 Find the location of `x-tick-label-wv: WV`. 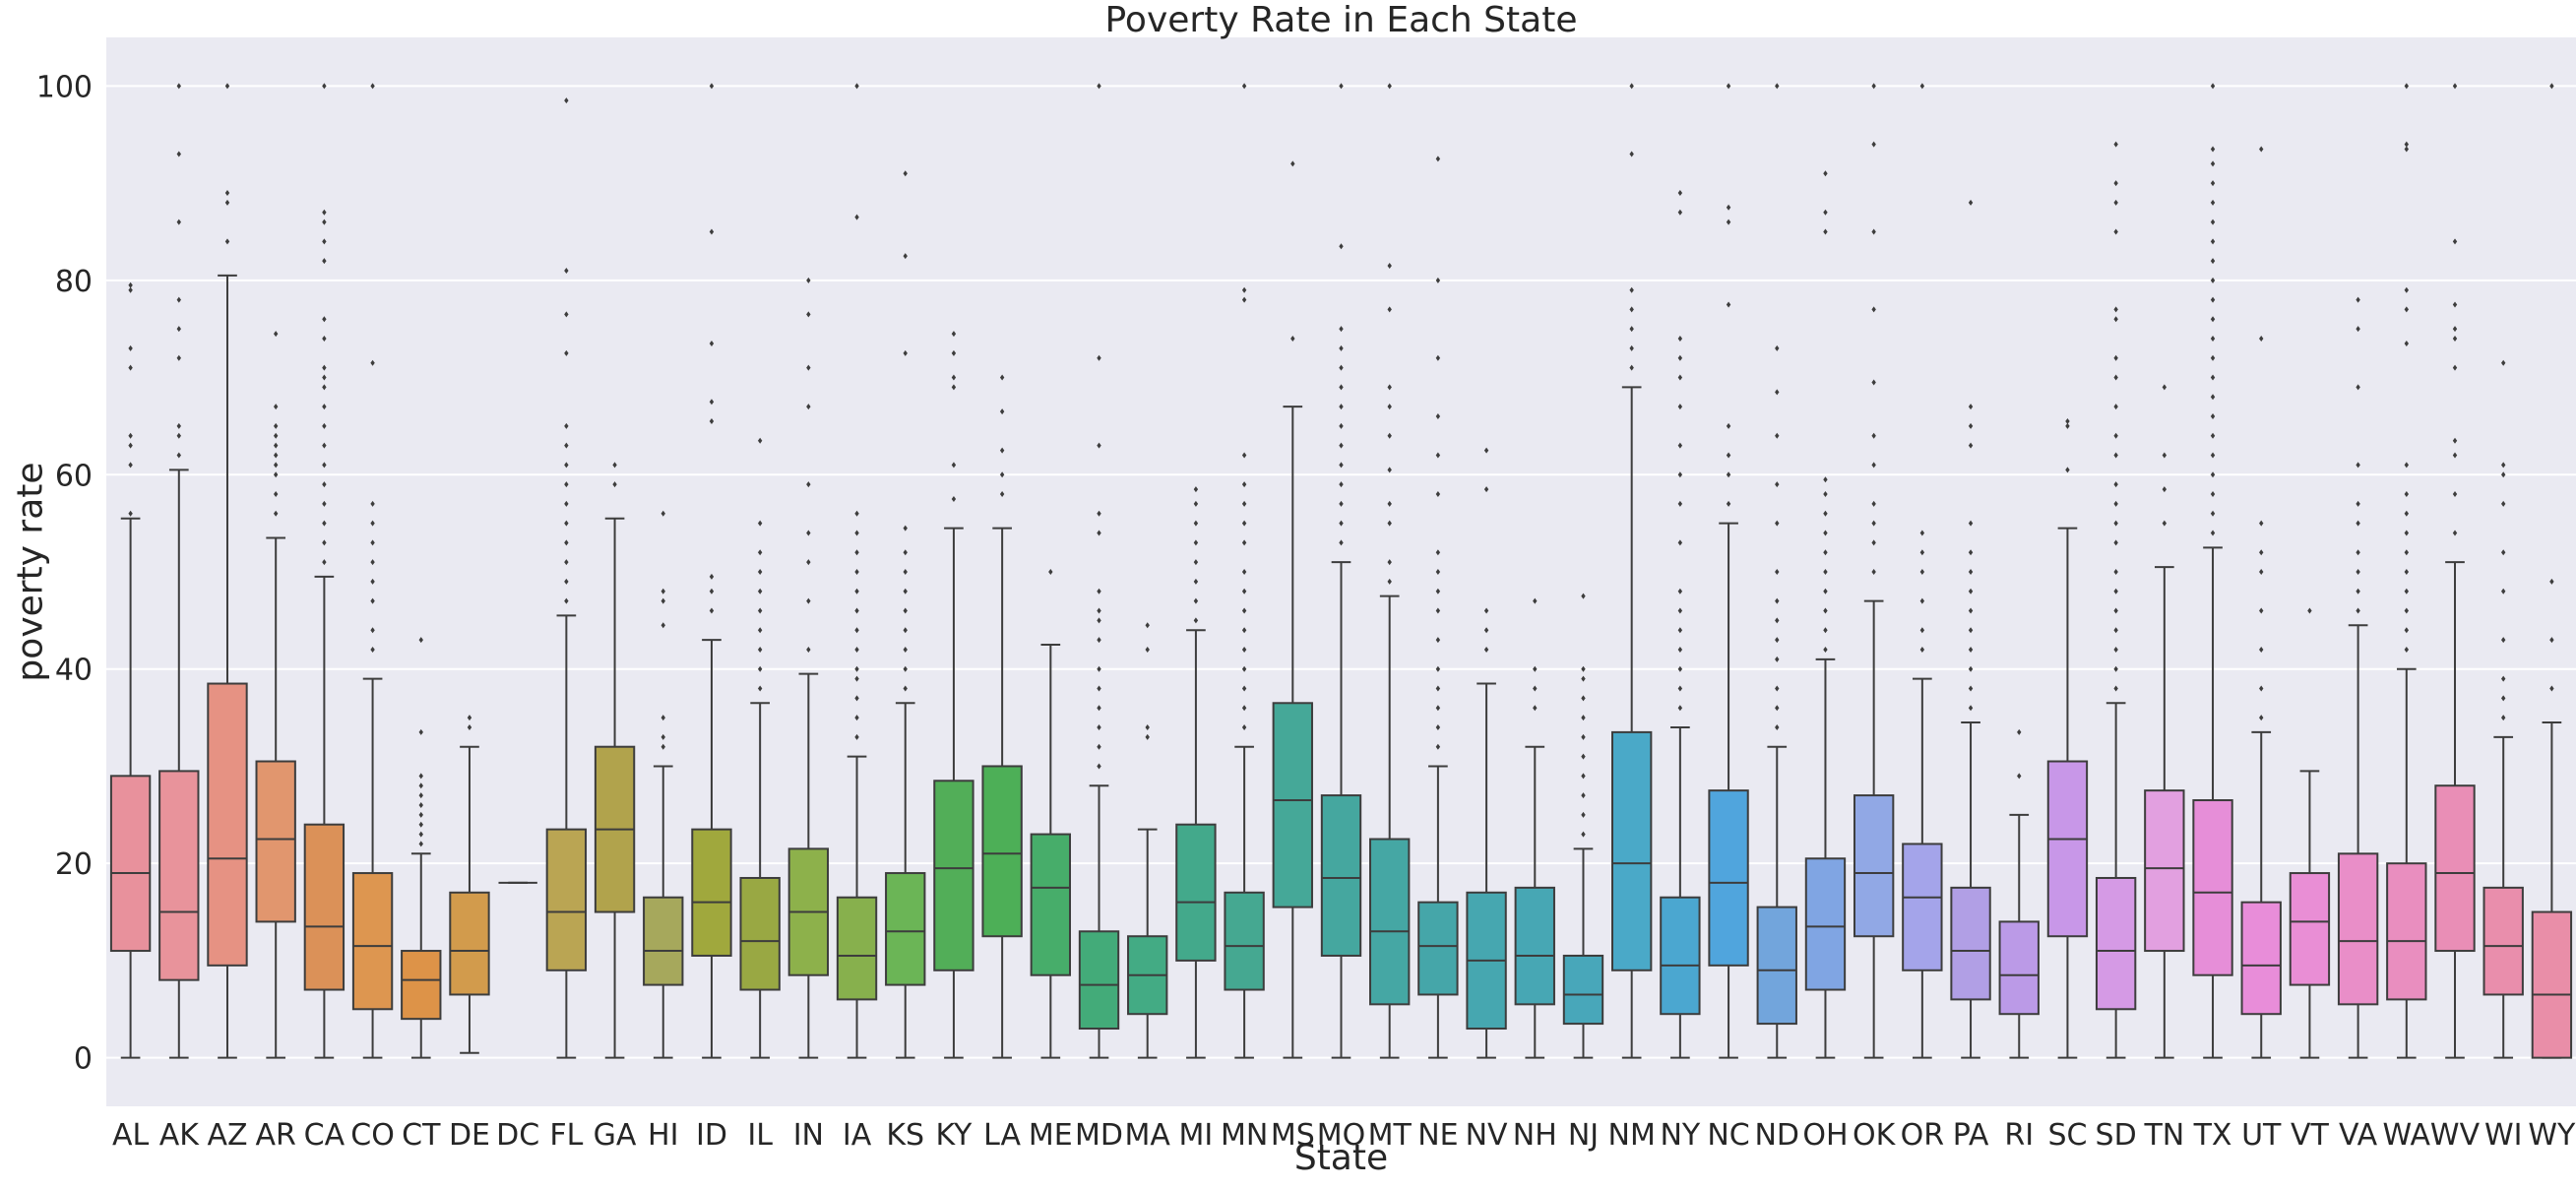

x-tick-label-wv: WV is located at coordinates (2455, 1135).